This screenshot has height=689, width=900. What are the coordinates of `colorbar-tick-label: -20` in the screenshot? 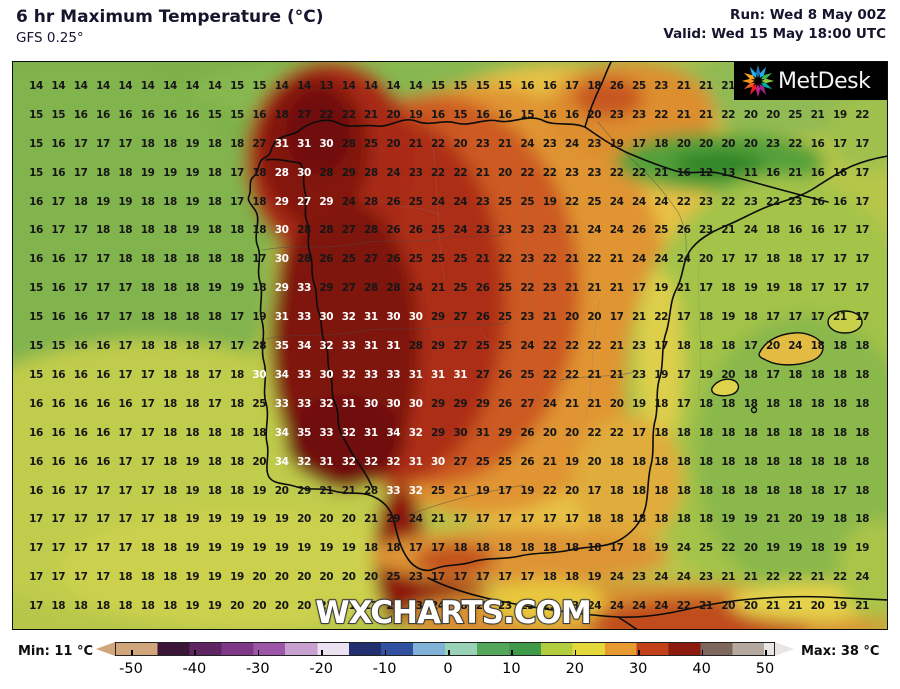 It's located at (321, 669).